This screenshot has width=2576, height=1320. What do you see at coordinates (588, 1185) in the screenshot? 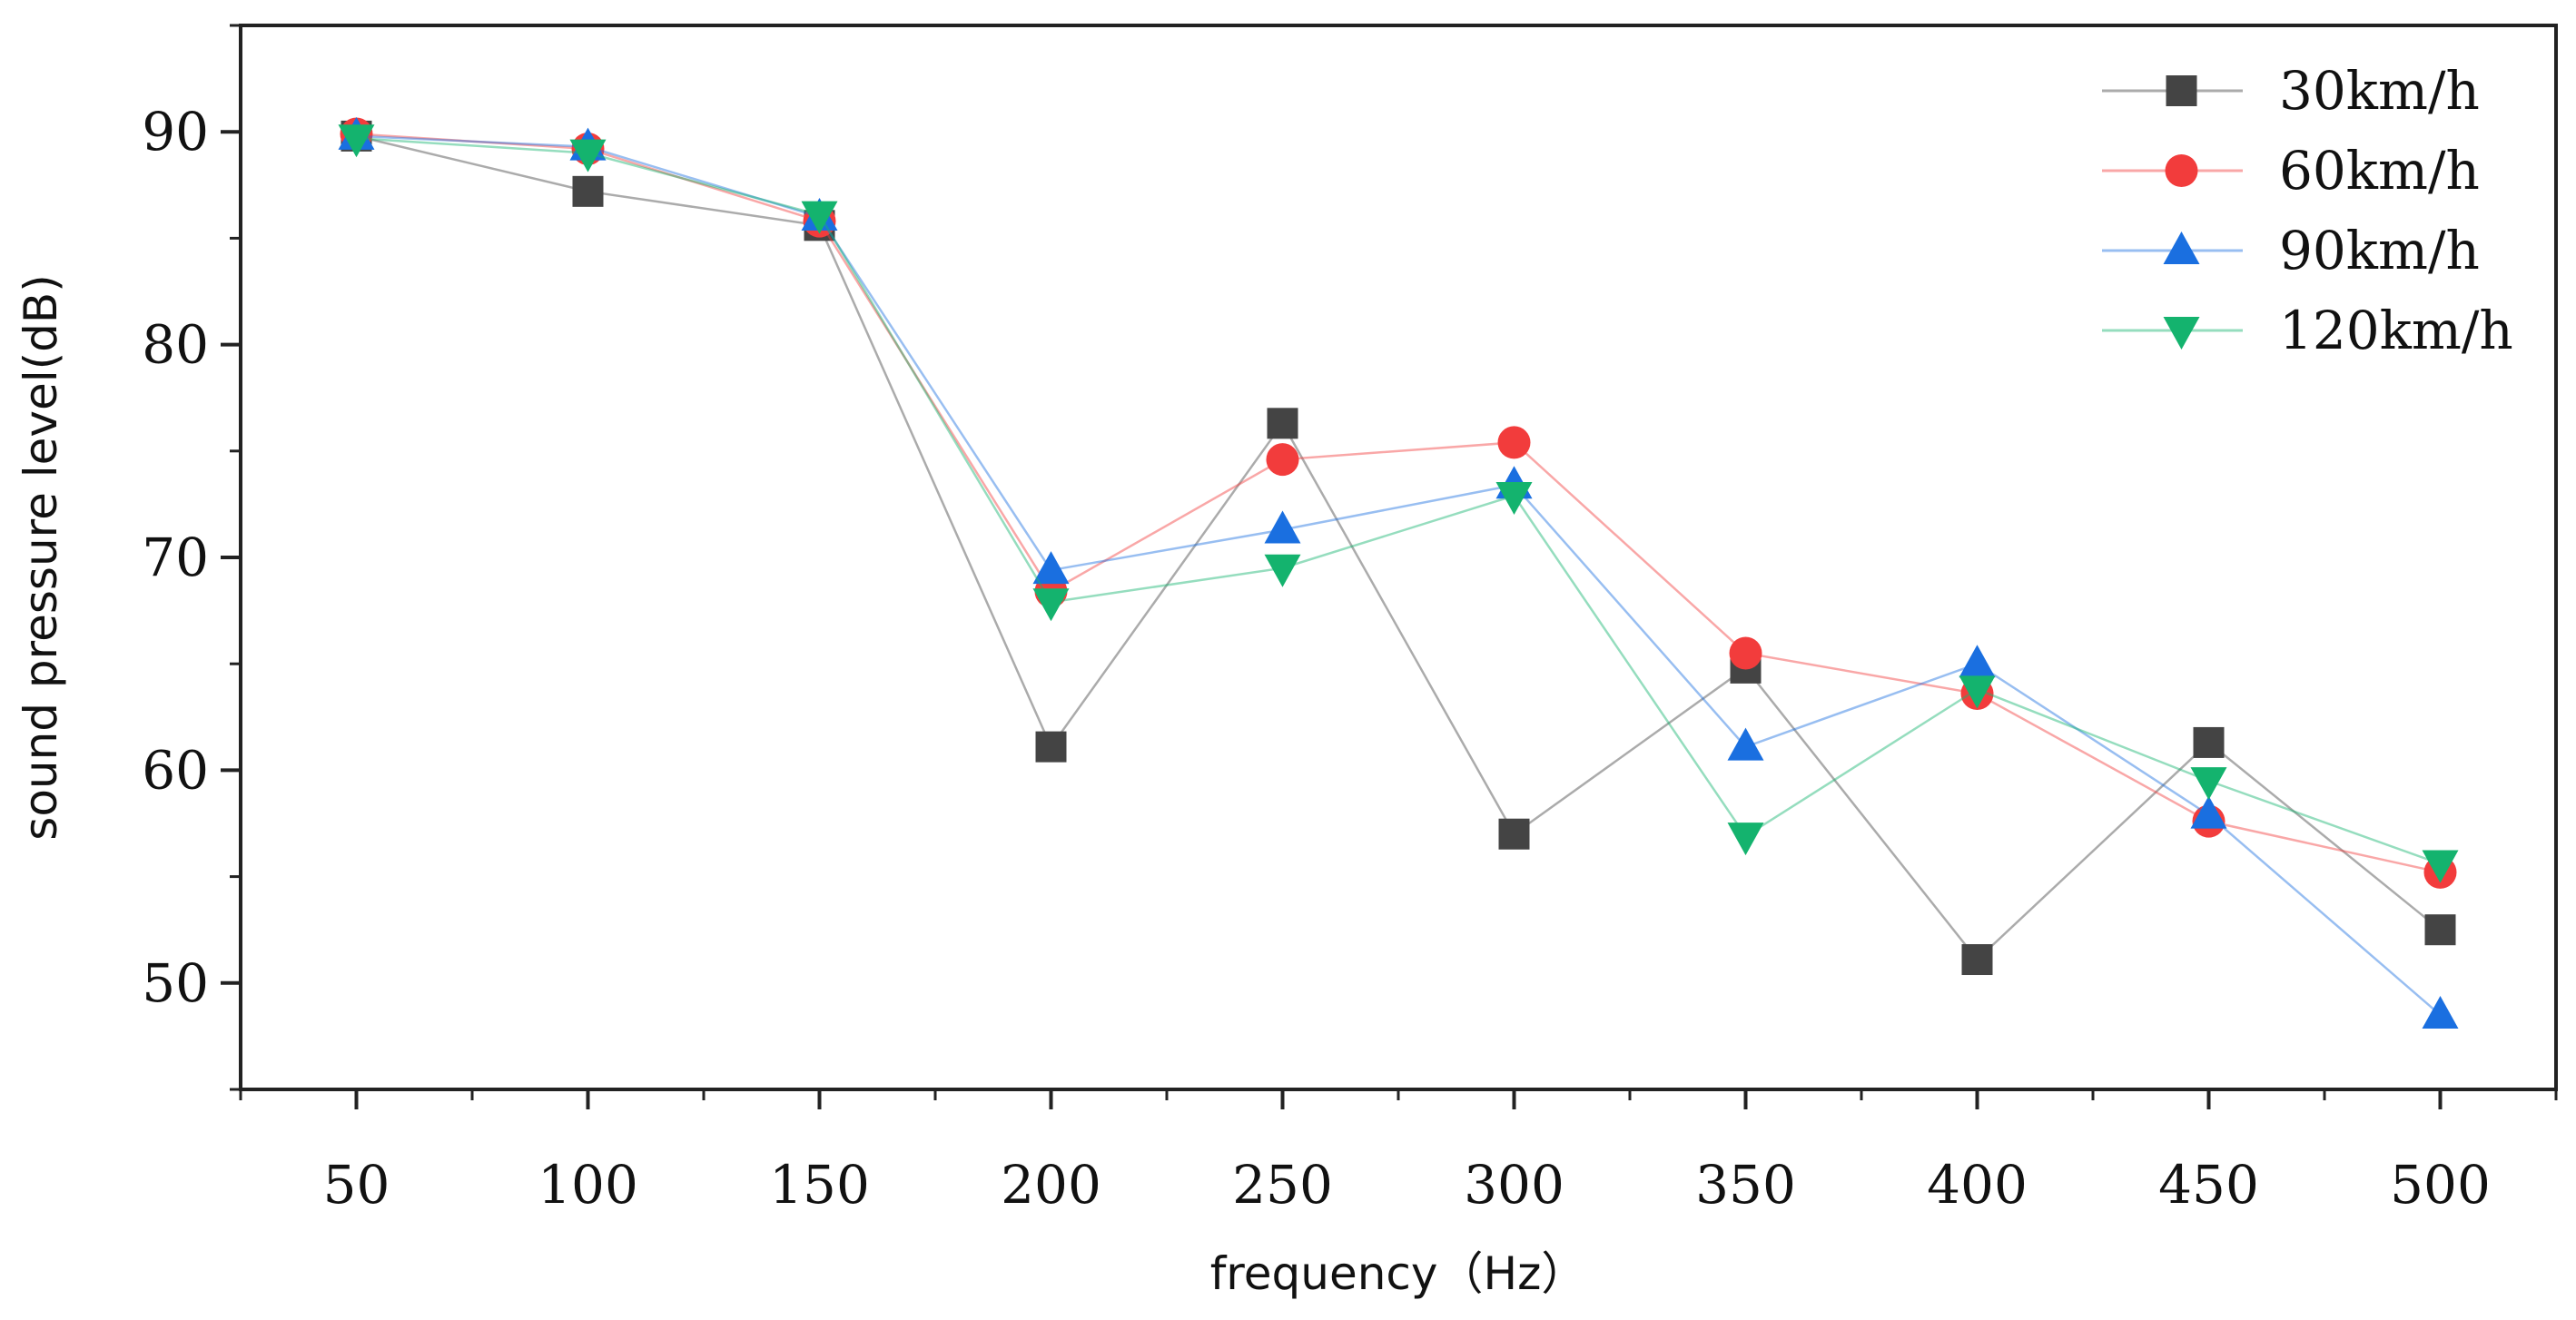
I see `x-tick-label: 100` at bounding box center [588, 1185].